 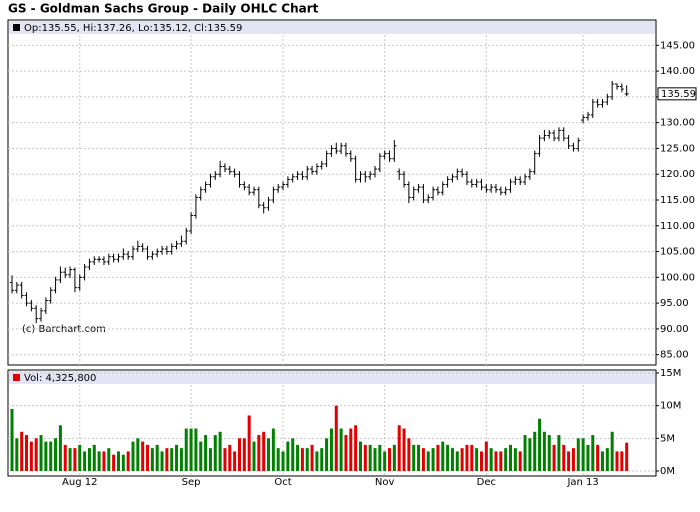 I want to click on x-tick-label: Dec, so click(x=486, y=482).